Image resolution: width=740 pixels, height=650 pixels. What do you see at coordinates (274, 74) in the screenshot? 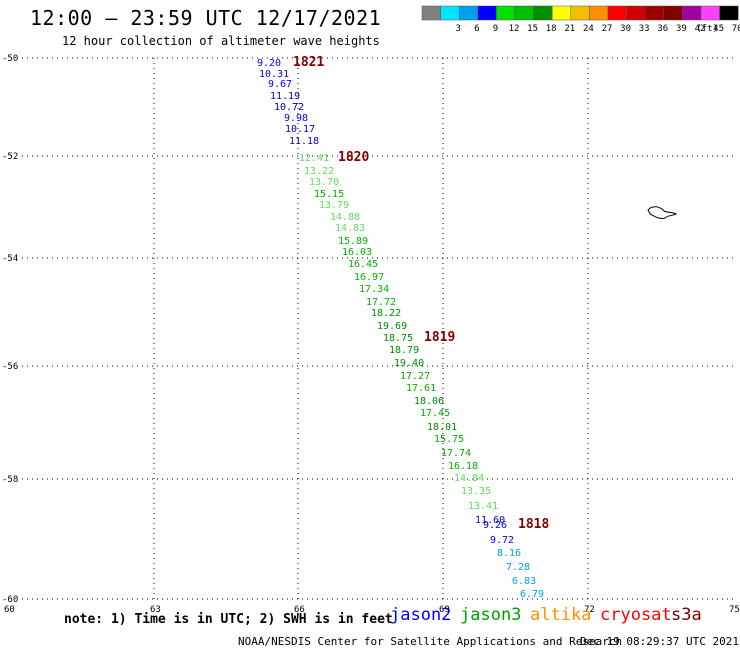
I see `swh-value: 10.31` at bounding box center [274, 74].